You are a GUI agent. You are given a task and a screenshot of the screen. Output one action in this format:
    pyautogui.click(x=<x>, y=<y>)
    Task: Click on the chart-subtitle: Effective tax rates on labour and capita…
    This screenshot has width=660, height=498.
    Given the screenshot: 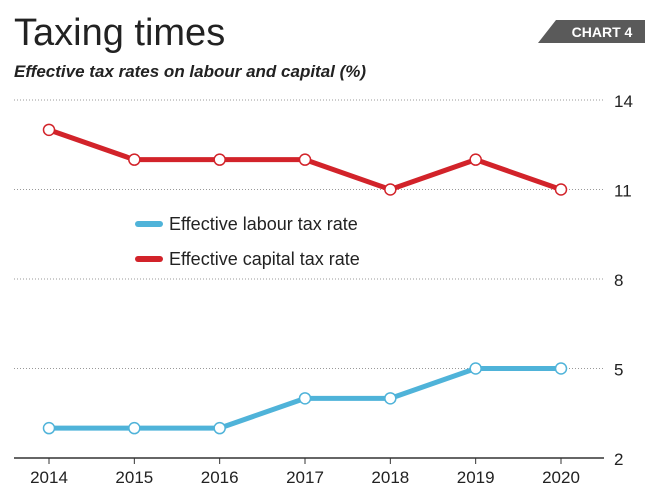 What is the action you would take?
    pyautogui.click(x=190, y=71)
    